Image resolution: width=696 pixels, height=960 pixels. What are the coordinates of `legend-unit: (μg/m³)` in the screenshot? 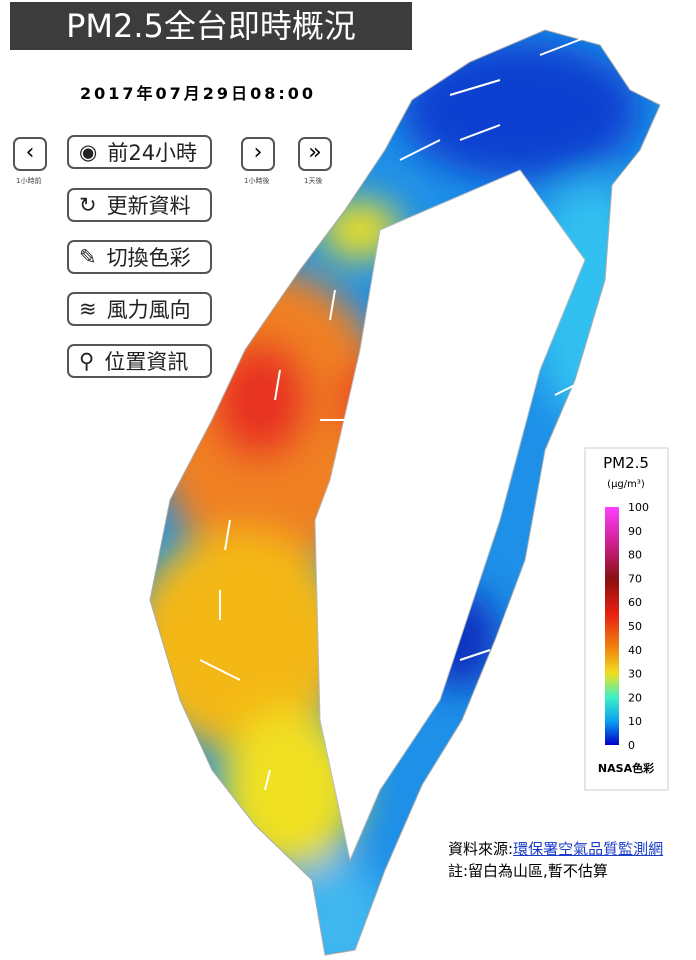 It's located at (626, 484).